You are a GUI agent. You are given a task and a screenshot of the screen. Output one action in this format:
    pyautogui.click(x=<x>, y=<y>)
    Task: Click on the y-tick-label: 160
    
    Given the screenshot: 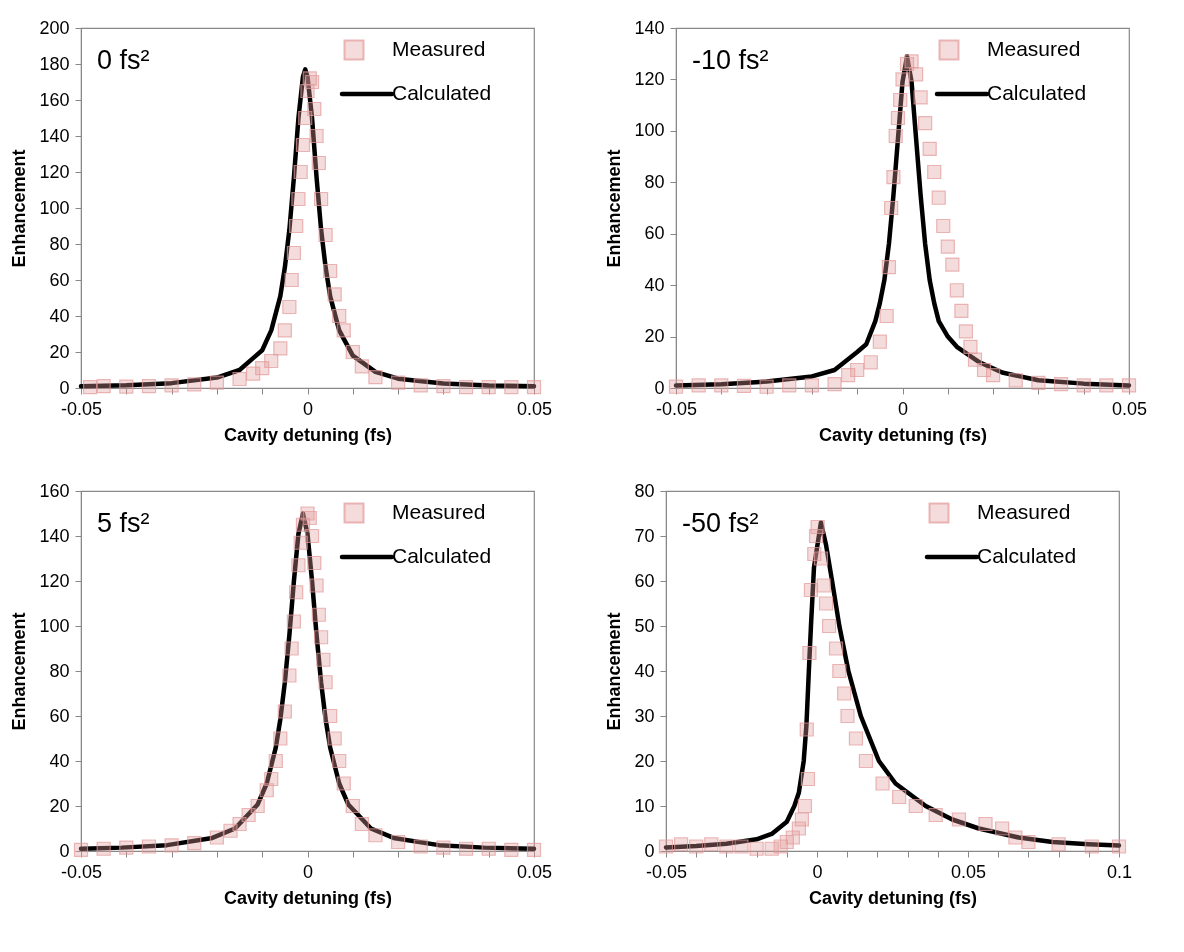 What is the action you would take?
    pyautogui.click(x=54, y=490)
    